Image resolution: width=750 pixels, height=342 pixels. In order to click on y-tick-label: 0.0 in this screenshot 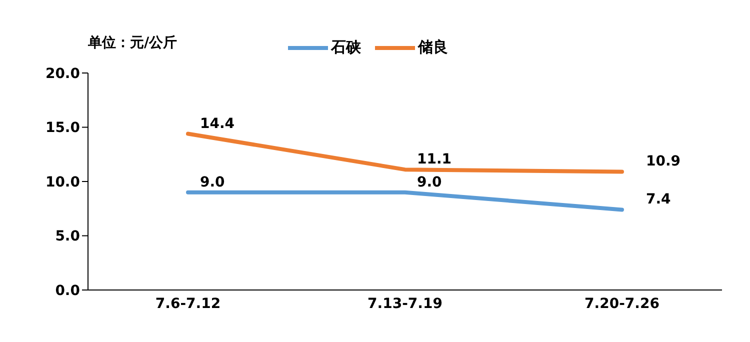, I will do `click(67, 290)`.